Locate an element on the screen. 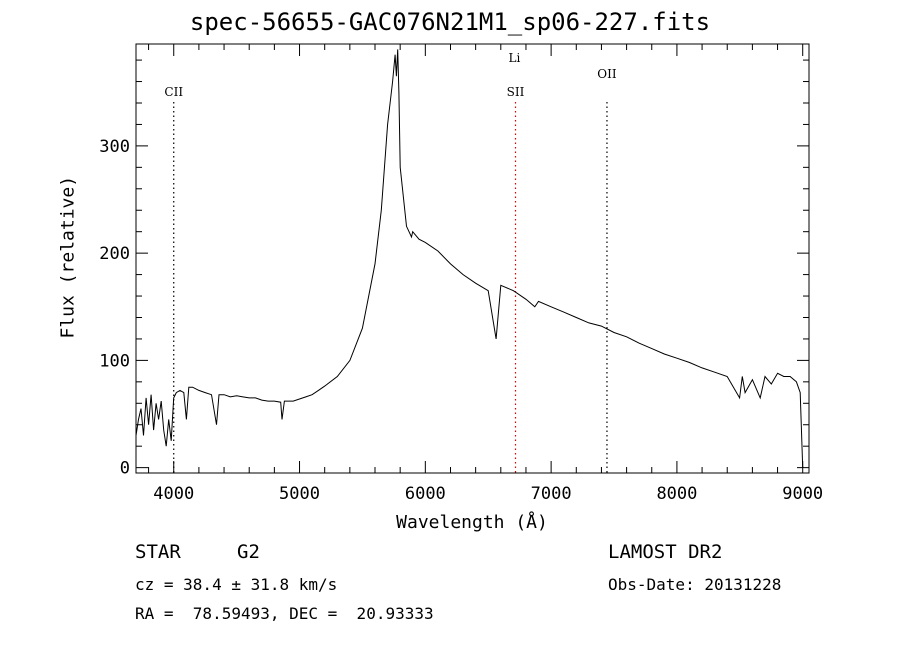 The width and height of the screenshot is (900, 650). feature-label-sii: SII is located at coordinates (516, 92).